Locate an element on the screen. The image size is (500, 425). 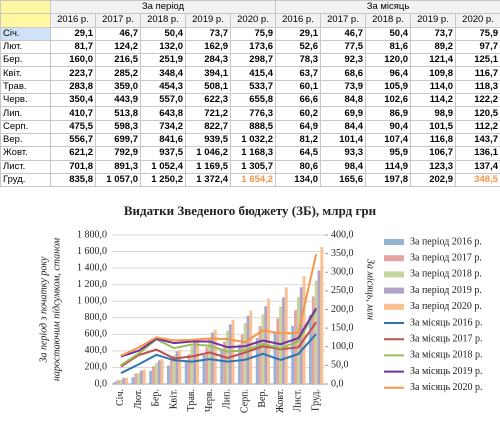
cell: 835,8 is located at coordinates (73, 180).